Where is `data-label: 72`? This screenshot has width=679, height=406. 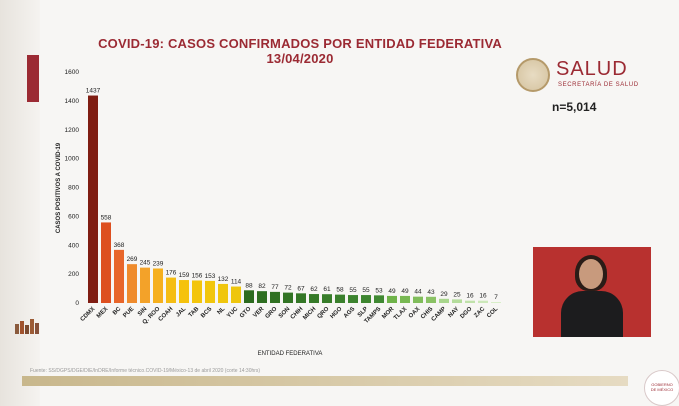
data-label: 72 is located at coordinates (288, 288).